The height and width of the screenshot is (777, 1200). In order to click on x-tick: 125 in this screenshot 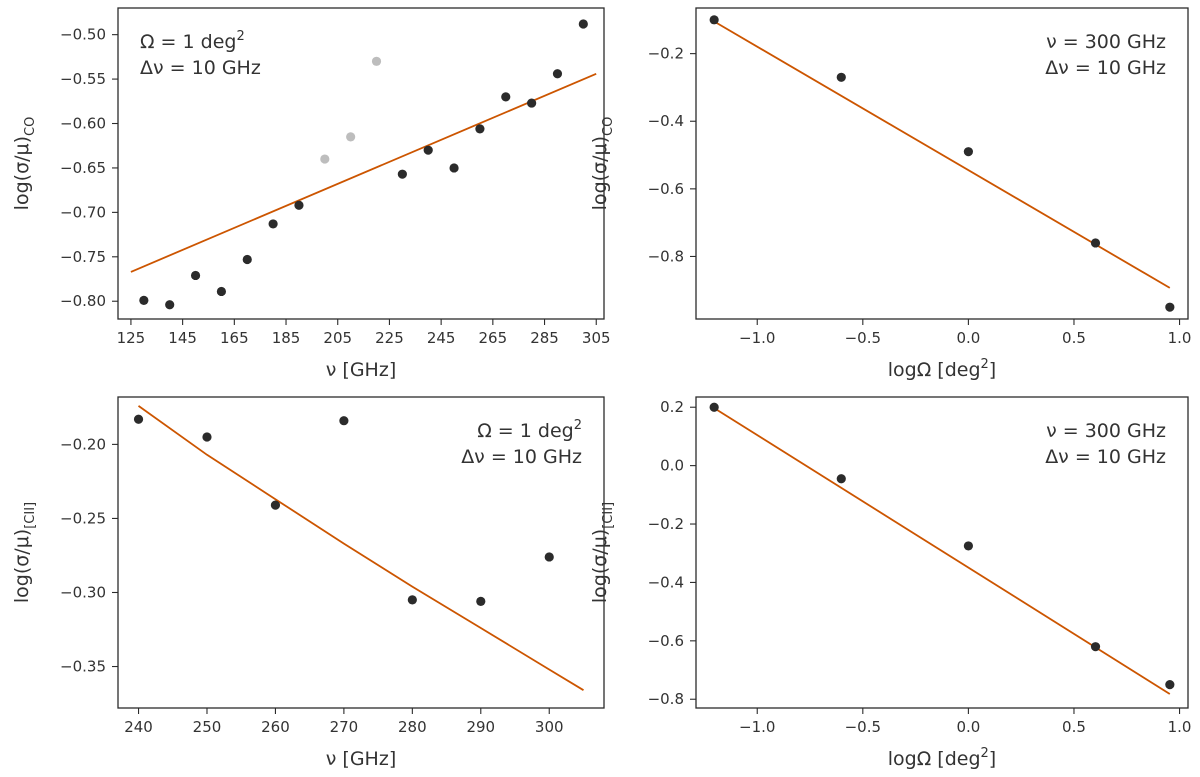, I will do `click(131, 333)`.